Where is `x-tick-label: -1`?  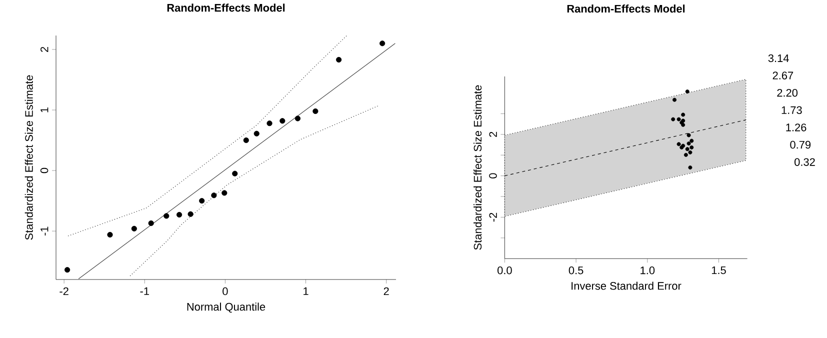
x-tick-label: -1 is located at coordinates (144, 292).